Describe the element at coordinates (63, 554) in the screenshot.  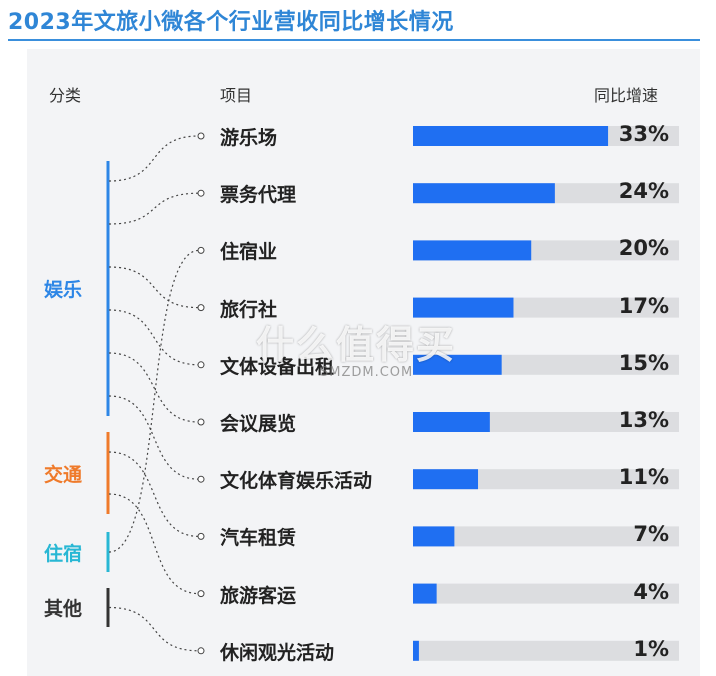
I see `category-label-lodging: 住宿` at that location.